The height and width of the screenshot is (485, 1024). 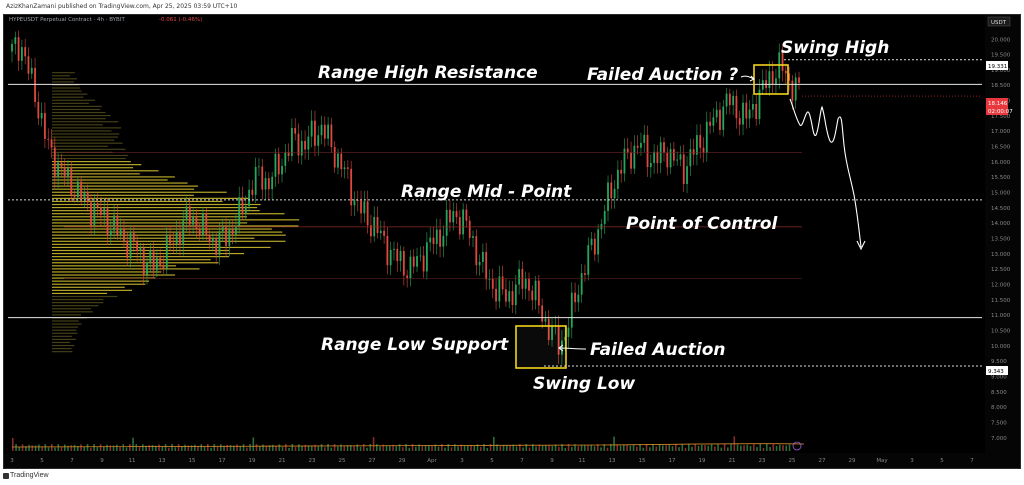 What do you see at coordinates (999, 362) in the screenshot?
I see `price-tick-label: 9.500` at bounding box center [999, 362].